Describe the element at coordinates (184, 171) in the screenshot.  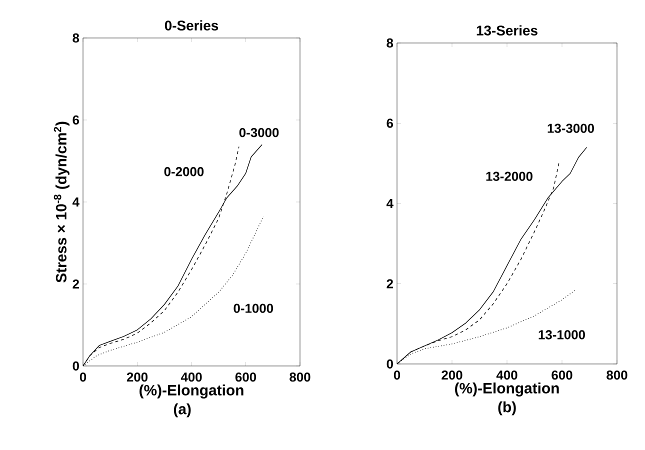
I see `text: 0-2000` at that location.